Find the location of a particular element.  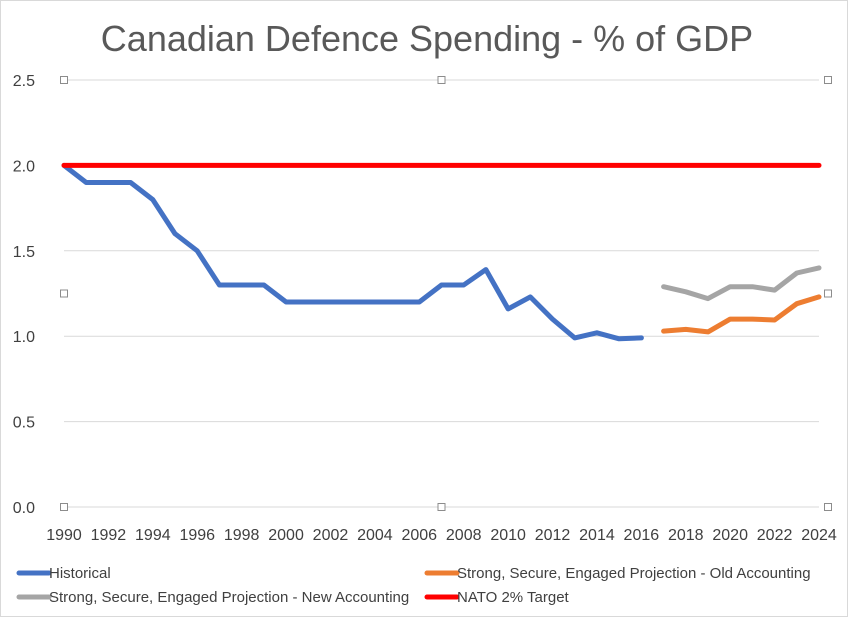

x-tick-label: 2024 is located at coordinates (819, 535).